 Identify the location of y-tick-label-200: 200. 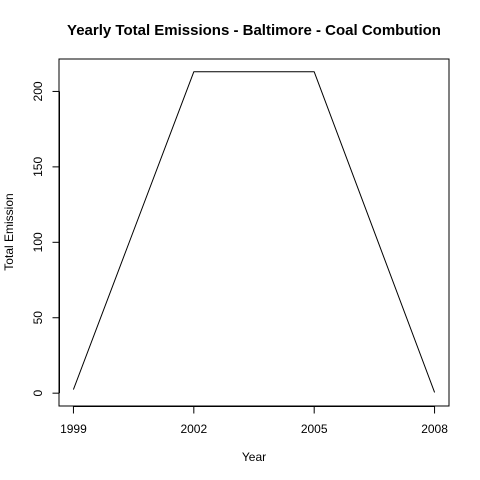
(38, 91).